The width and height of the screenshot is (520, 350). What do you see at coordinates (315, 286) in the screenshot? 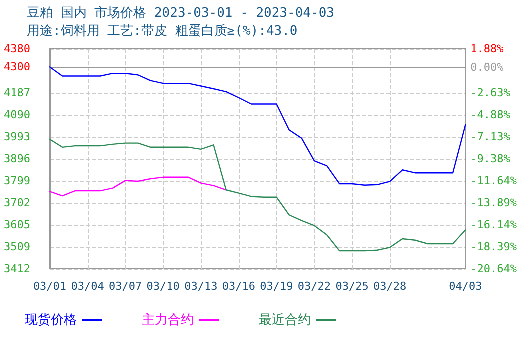
I see `x-tick-label: 03/22` at bounding box center [315, 286].